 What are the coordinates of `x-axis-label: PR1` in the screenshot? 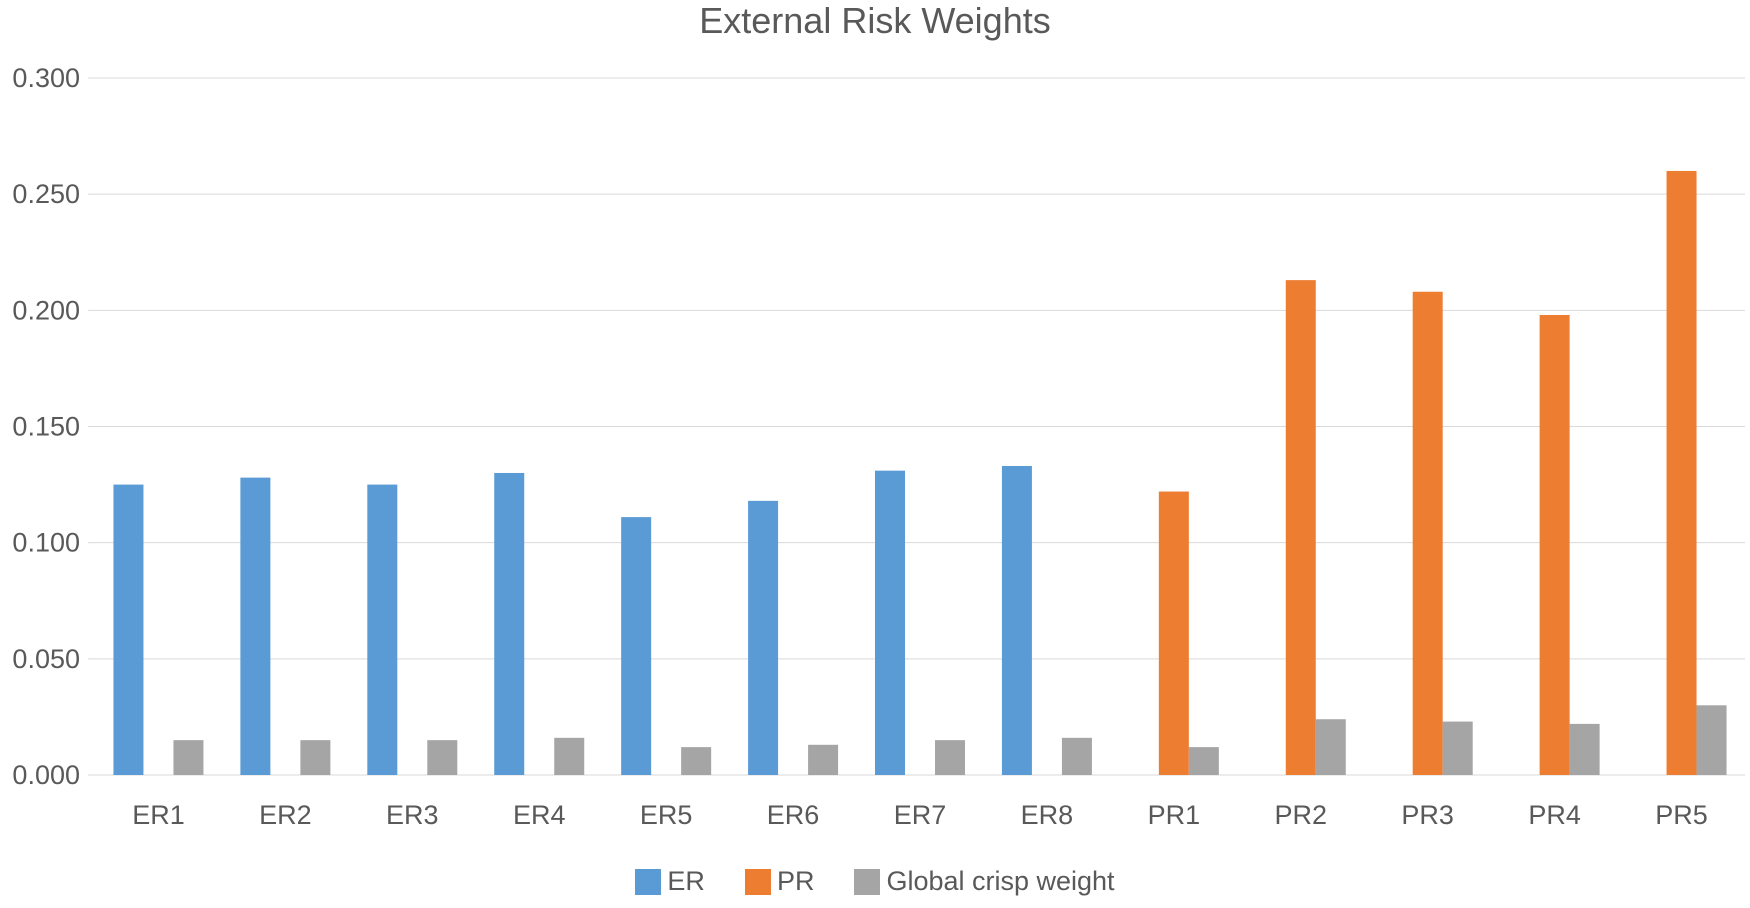 It's located at (1174, 815).